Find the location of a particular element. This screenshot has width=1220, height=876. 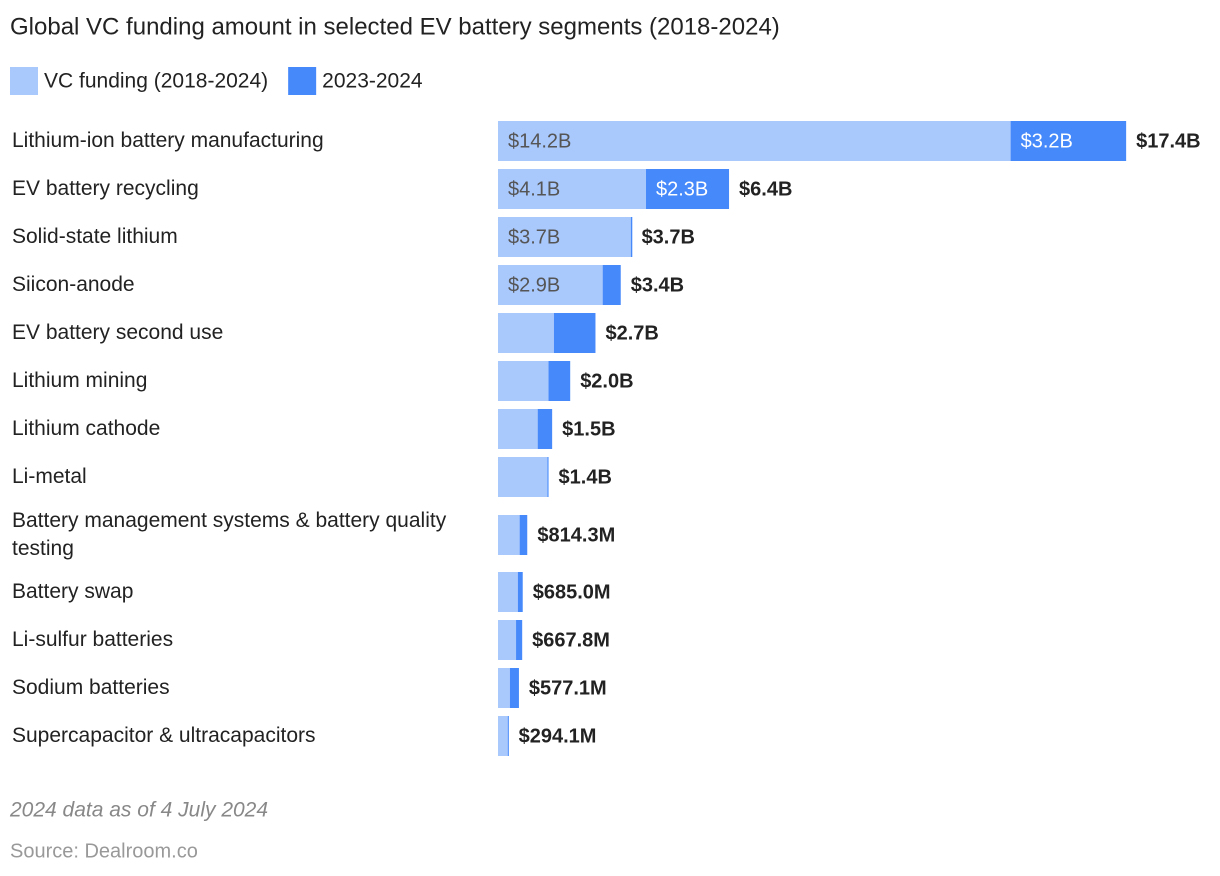

total-label: $294.1M is located at coordinates (558, 736).